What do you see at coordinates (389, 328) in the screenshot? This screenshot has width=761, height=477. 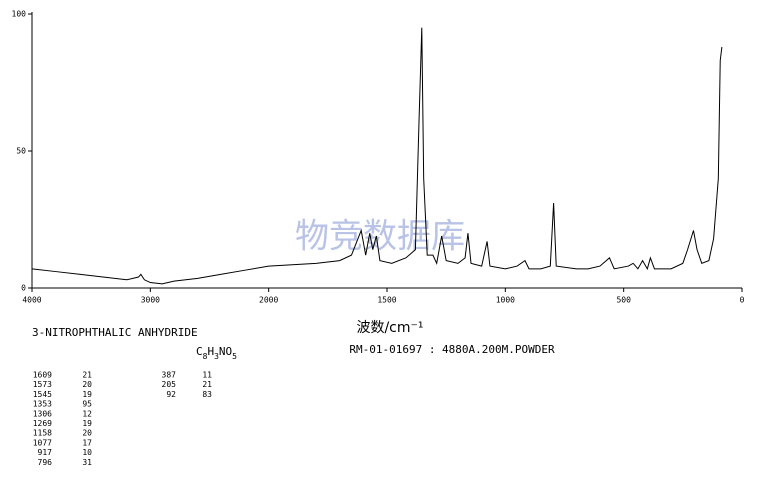 I see `x-axis-label: 波数/cm⁻¹` at bounding box center [389, 328].